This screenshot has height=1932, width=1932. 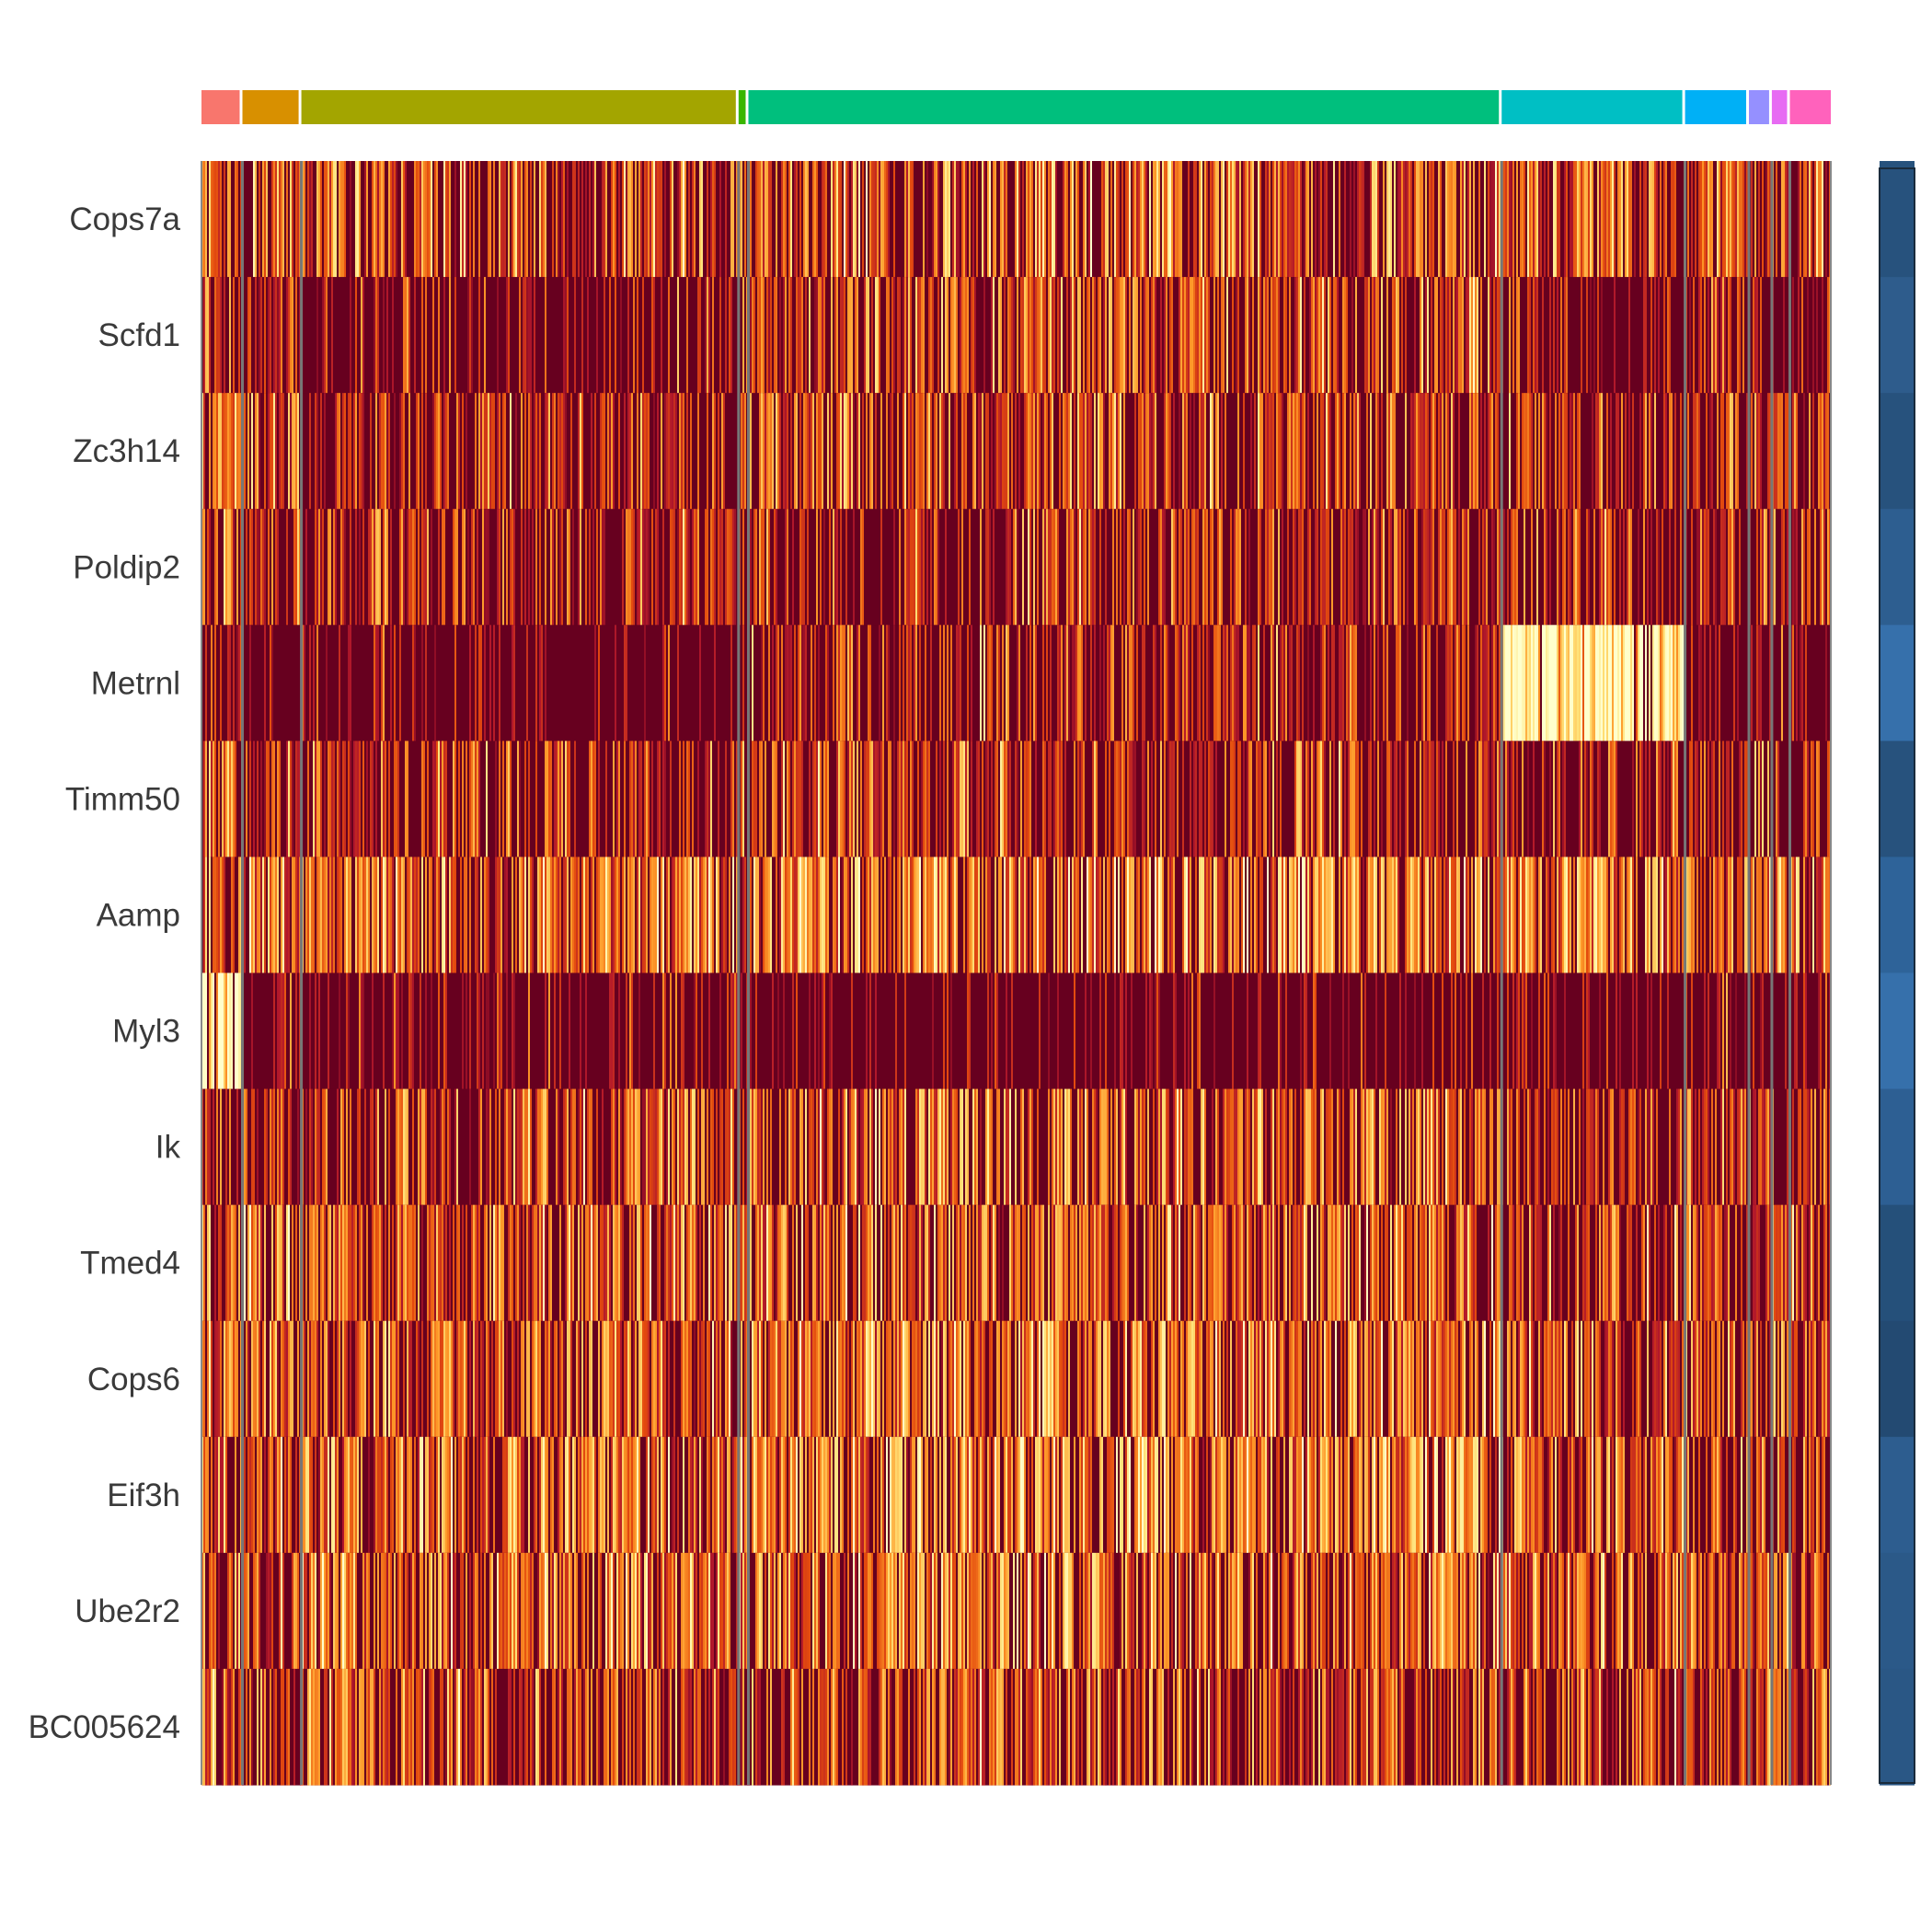 What do you see at coordinates (270, 107) in the screenshot?
I see `cluster-bar-segment` at bounding box center [270, 107].